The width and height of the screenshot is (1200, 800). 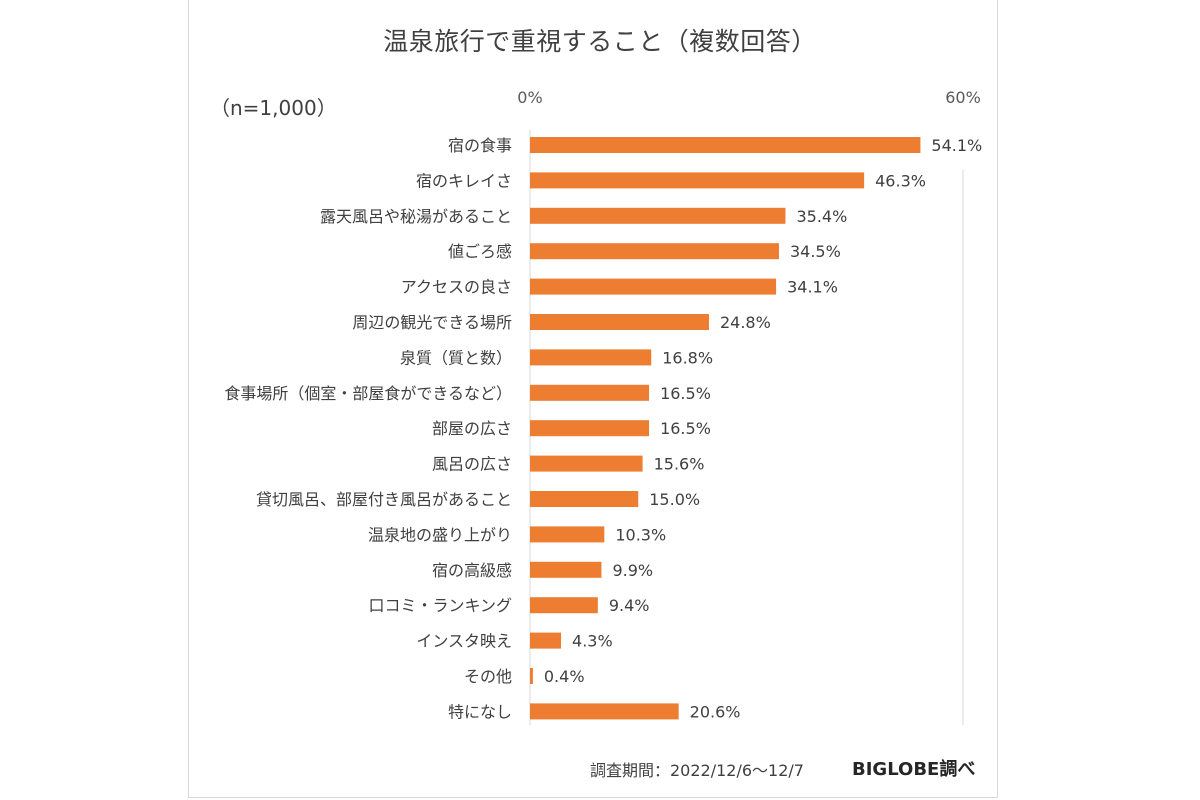 What do you see at coordinates (464, 180) in the screenshot?
I see `category-label: 宿のキレイさ` at bounding box center [464, 180].